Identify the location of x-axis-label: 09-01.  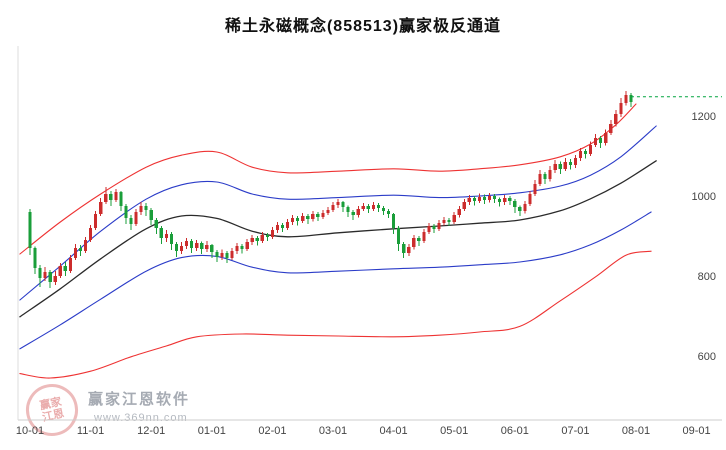
(697, 431).